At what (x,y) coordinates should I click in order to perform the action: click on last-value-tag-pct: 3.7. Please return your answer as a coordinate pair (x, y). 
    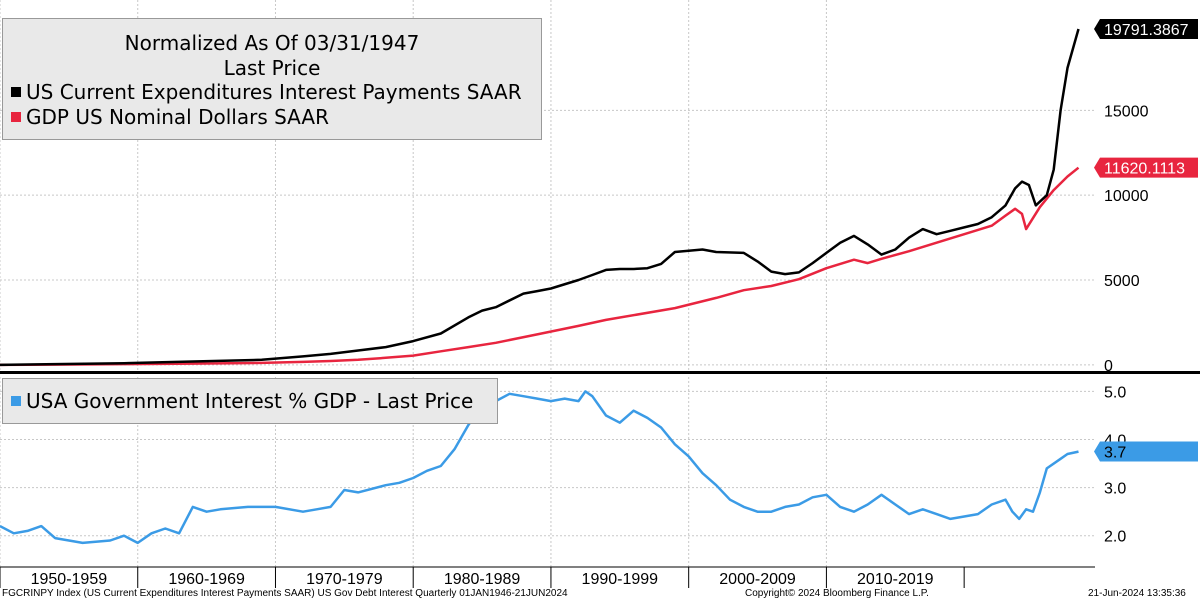
    Looking at the image, I should click on (1115, 453).